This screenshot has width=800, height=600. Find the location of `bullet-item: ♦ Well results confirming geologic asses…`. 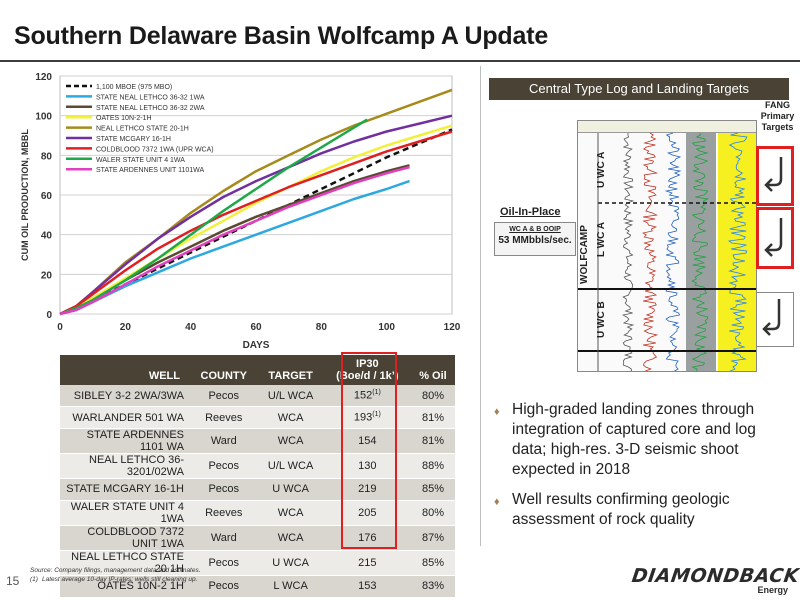

bullet-item: ♦ Well results confirming geologic asses… is located at coordinates (641, 510).